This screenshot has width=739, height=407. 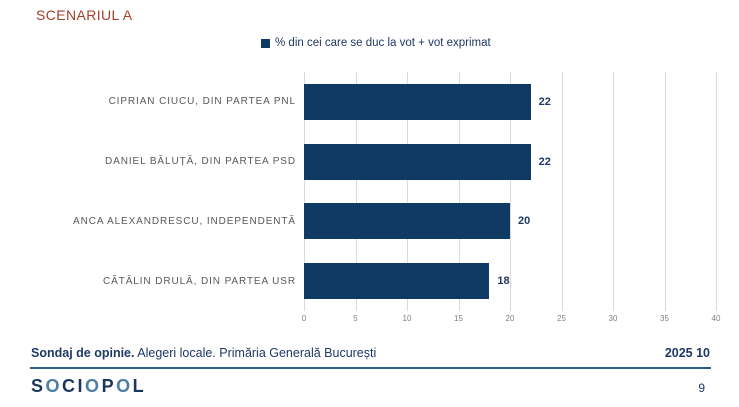 I want to click on legend-swatch-icon, so click(x=265, y=43).